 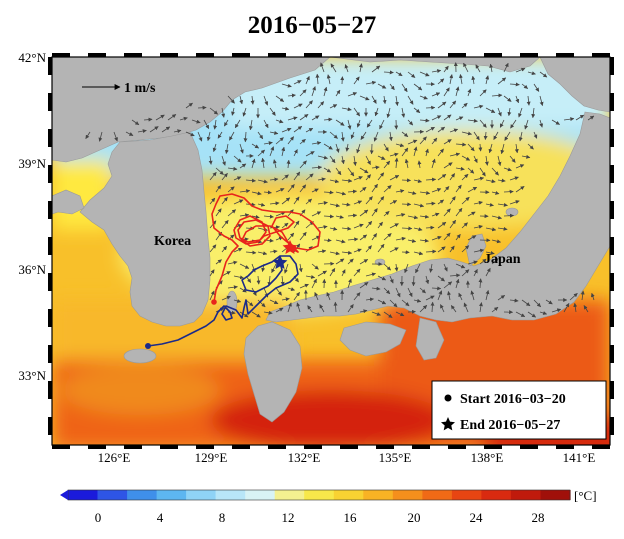 I want to click on china-coast, so click(x=68, y=202).